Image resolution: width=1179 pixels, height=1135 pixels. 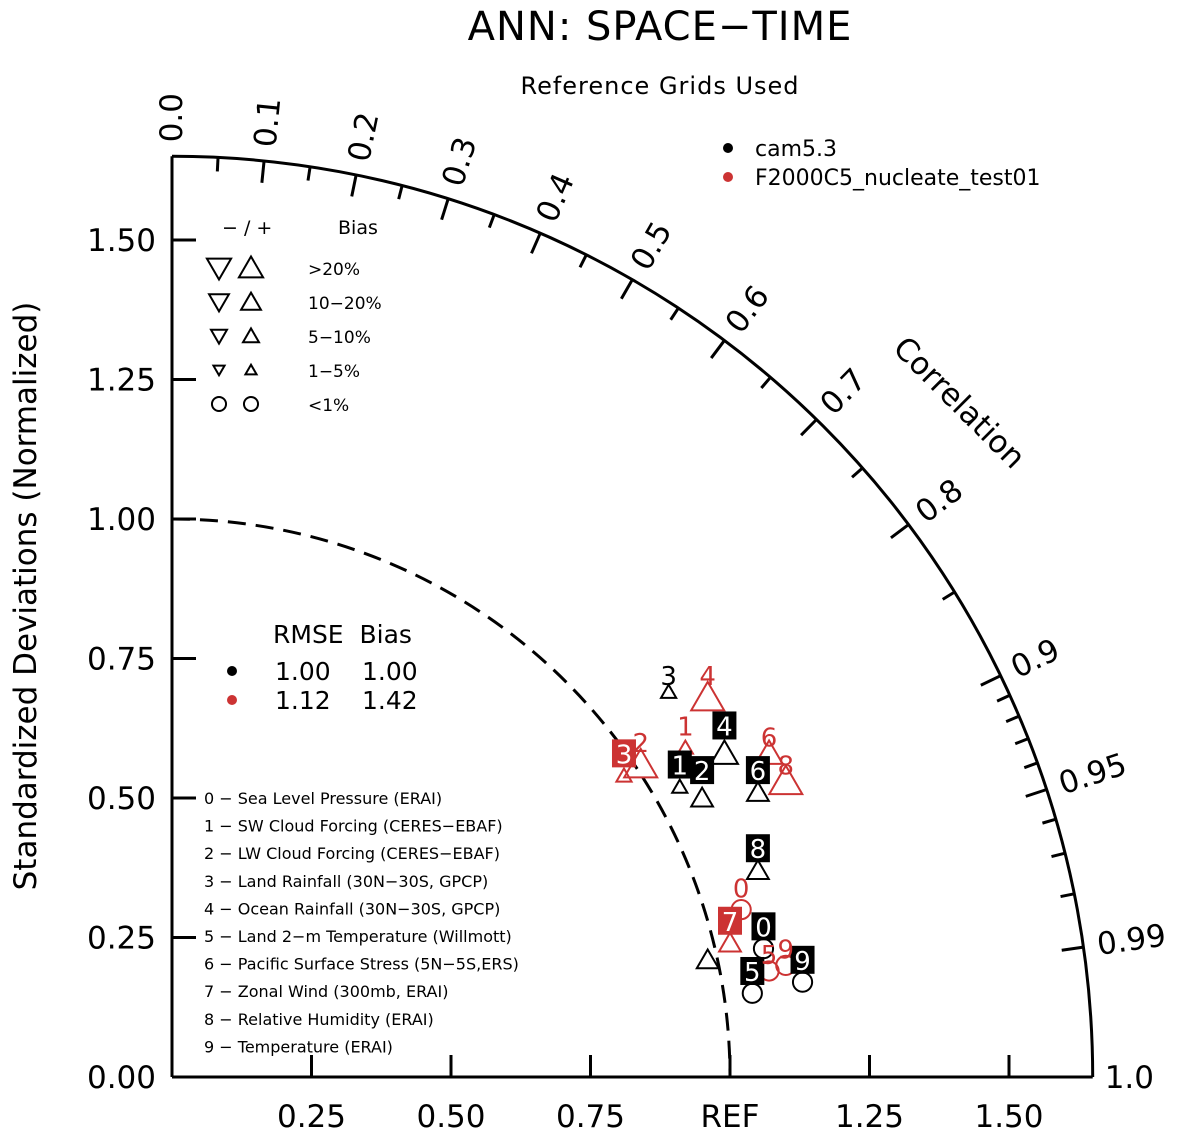 What do you see at coordinates (959, 403) in the screenshot?
I see `correlation-axis-label: Correlation` at bounding box center [959, 403].